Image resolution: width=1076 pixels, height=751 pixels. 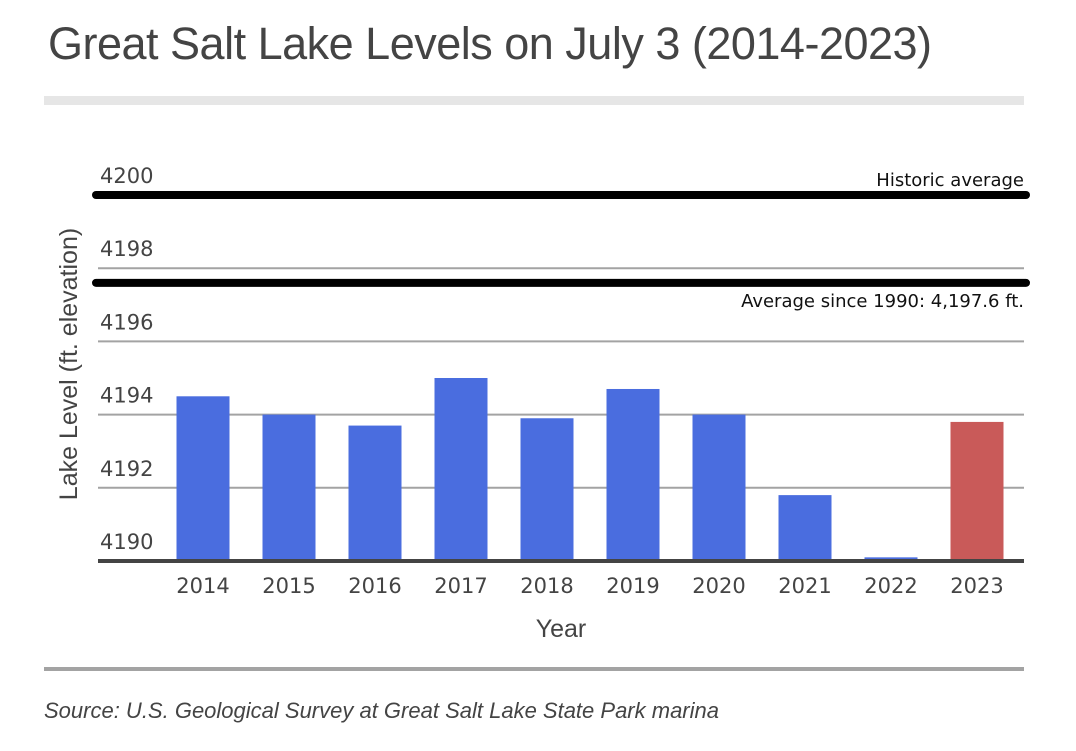 What do you see at coordinates (561, 629) in the screenshot?
I see `x-axis-label: Year` at bounding box center [561, 629].